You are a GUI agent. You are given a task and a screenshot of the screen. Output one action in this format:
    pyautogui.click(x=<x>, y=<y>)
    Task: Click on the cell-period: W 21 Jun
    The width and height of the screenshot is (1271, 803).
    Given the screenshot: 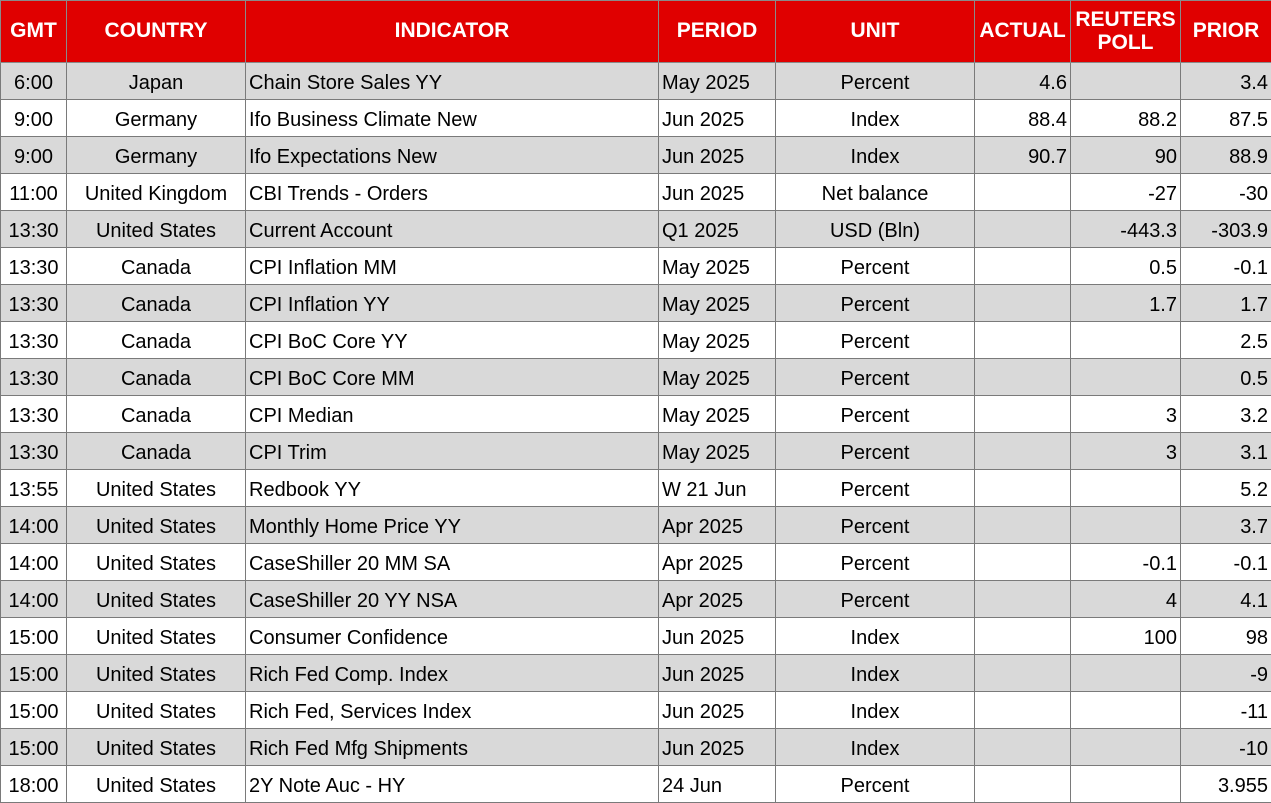 What is the action you would take?
    pyautogui.click(x=717, y=488)
    